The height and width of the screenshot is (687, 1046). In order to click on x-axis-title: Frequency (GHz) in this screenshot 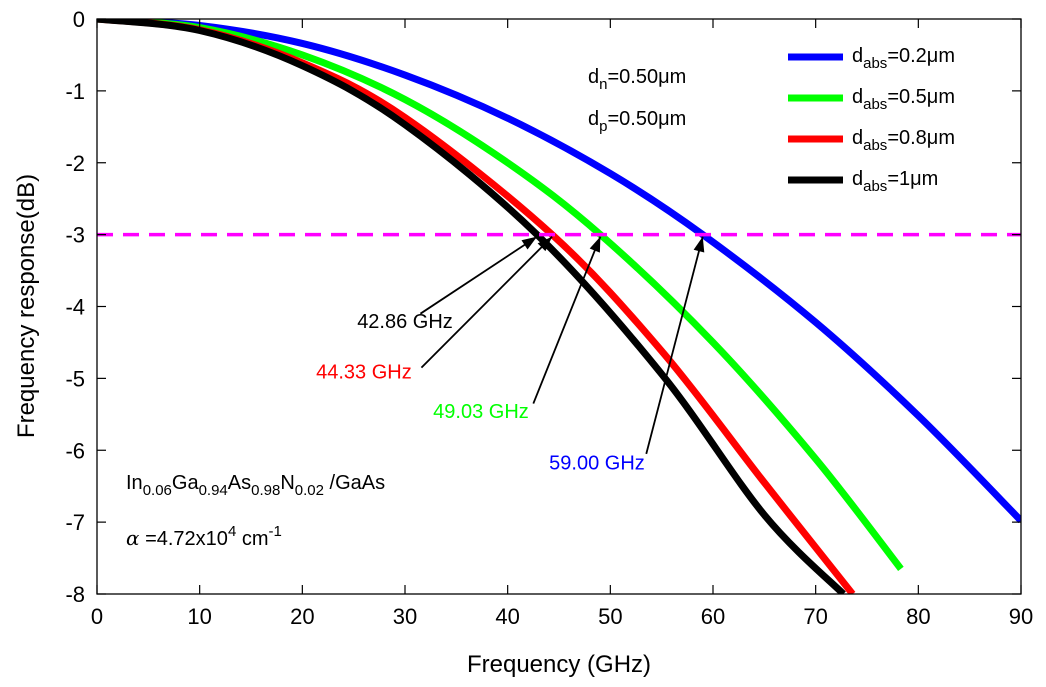, I will do `click(559, 664)`.